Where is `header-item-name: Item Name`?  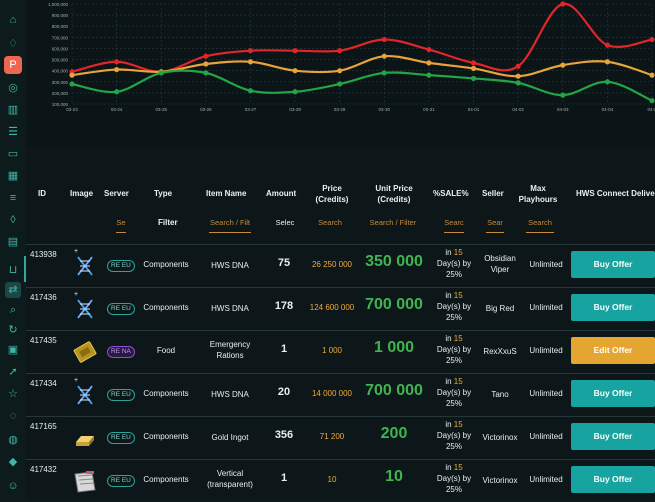 header-item-name: Item Name is located at coordinates (226, 193).